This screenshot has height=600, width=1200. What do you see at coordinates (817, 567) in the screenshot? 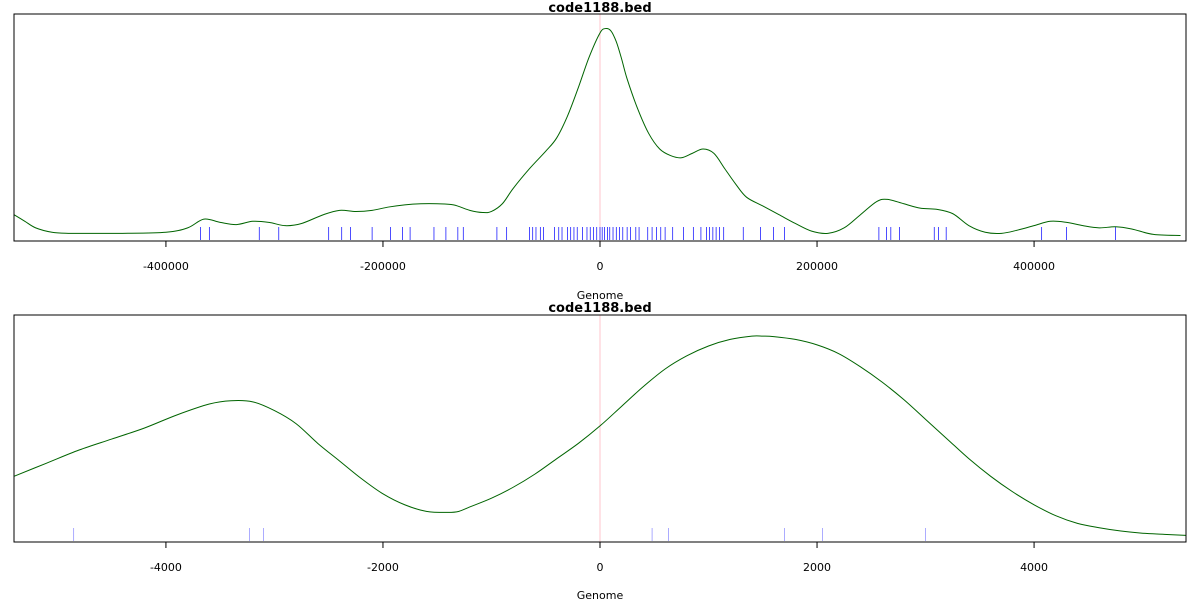
I see `x-tick-label: 2000` at bounding box center [817, 567].